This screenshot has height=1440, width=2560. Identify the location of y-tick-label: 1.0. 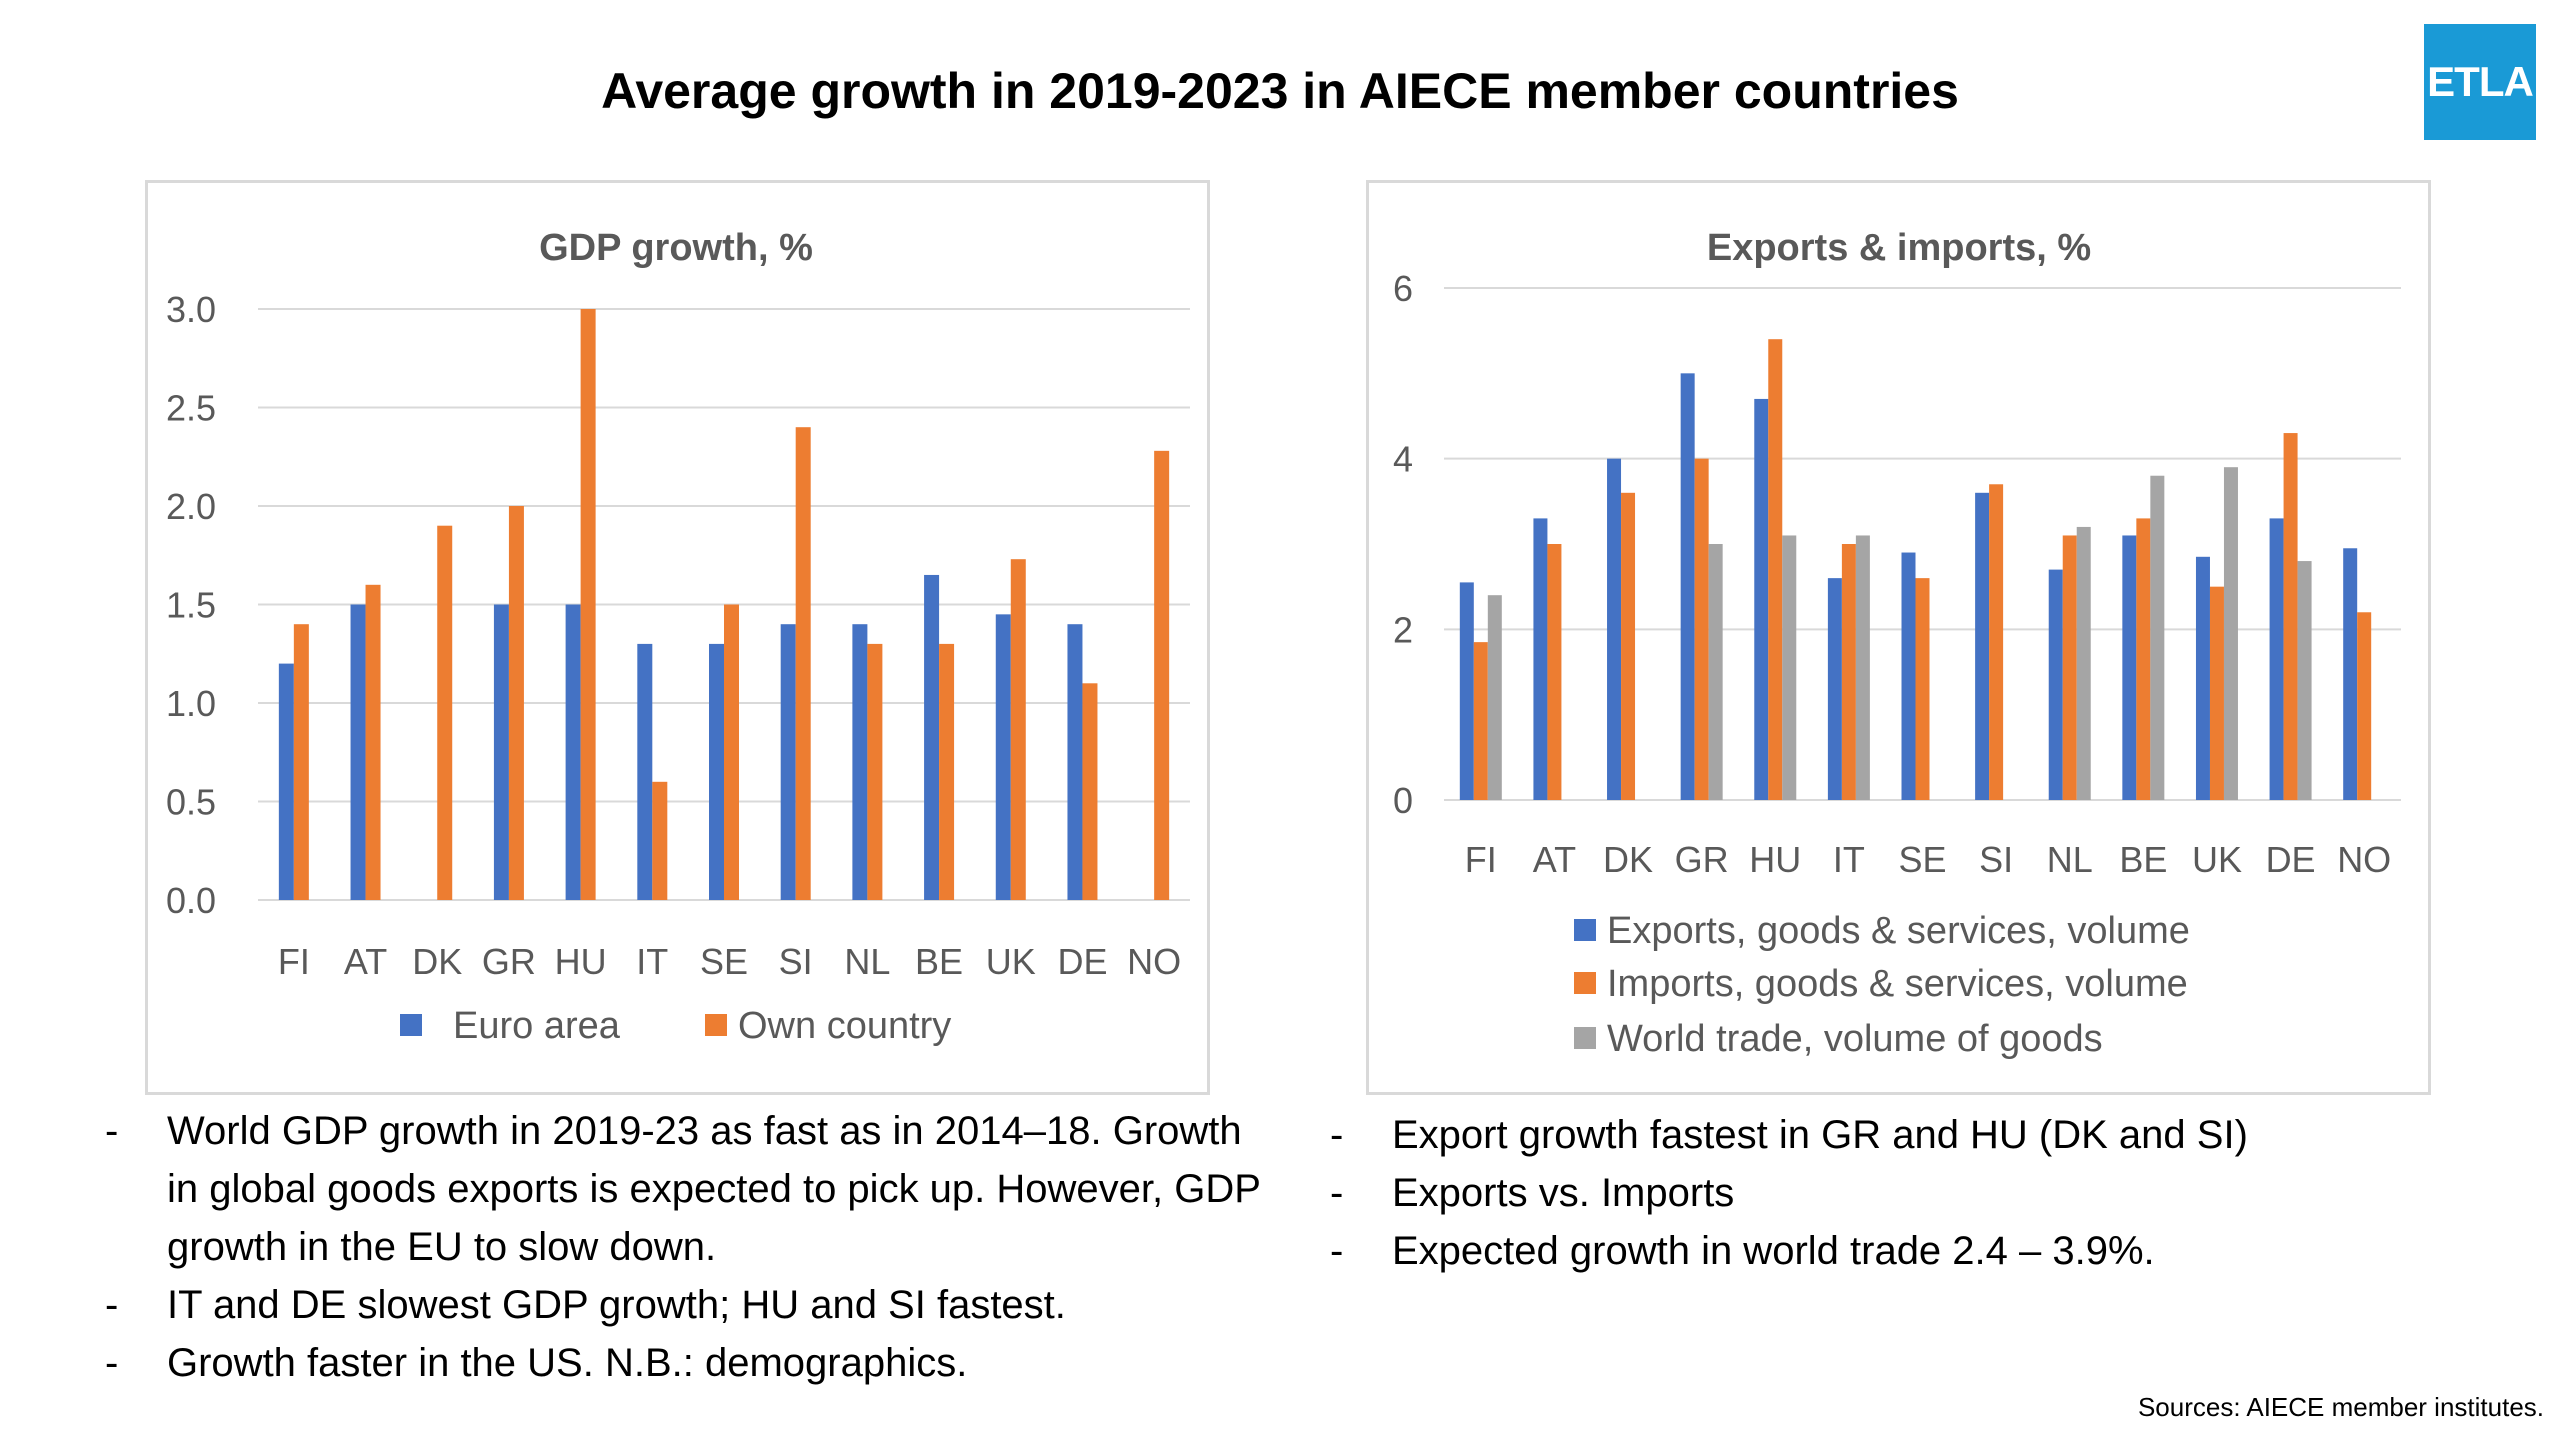
(191, 703).